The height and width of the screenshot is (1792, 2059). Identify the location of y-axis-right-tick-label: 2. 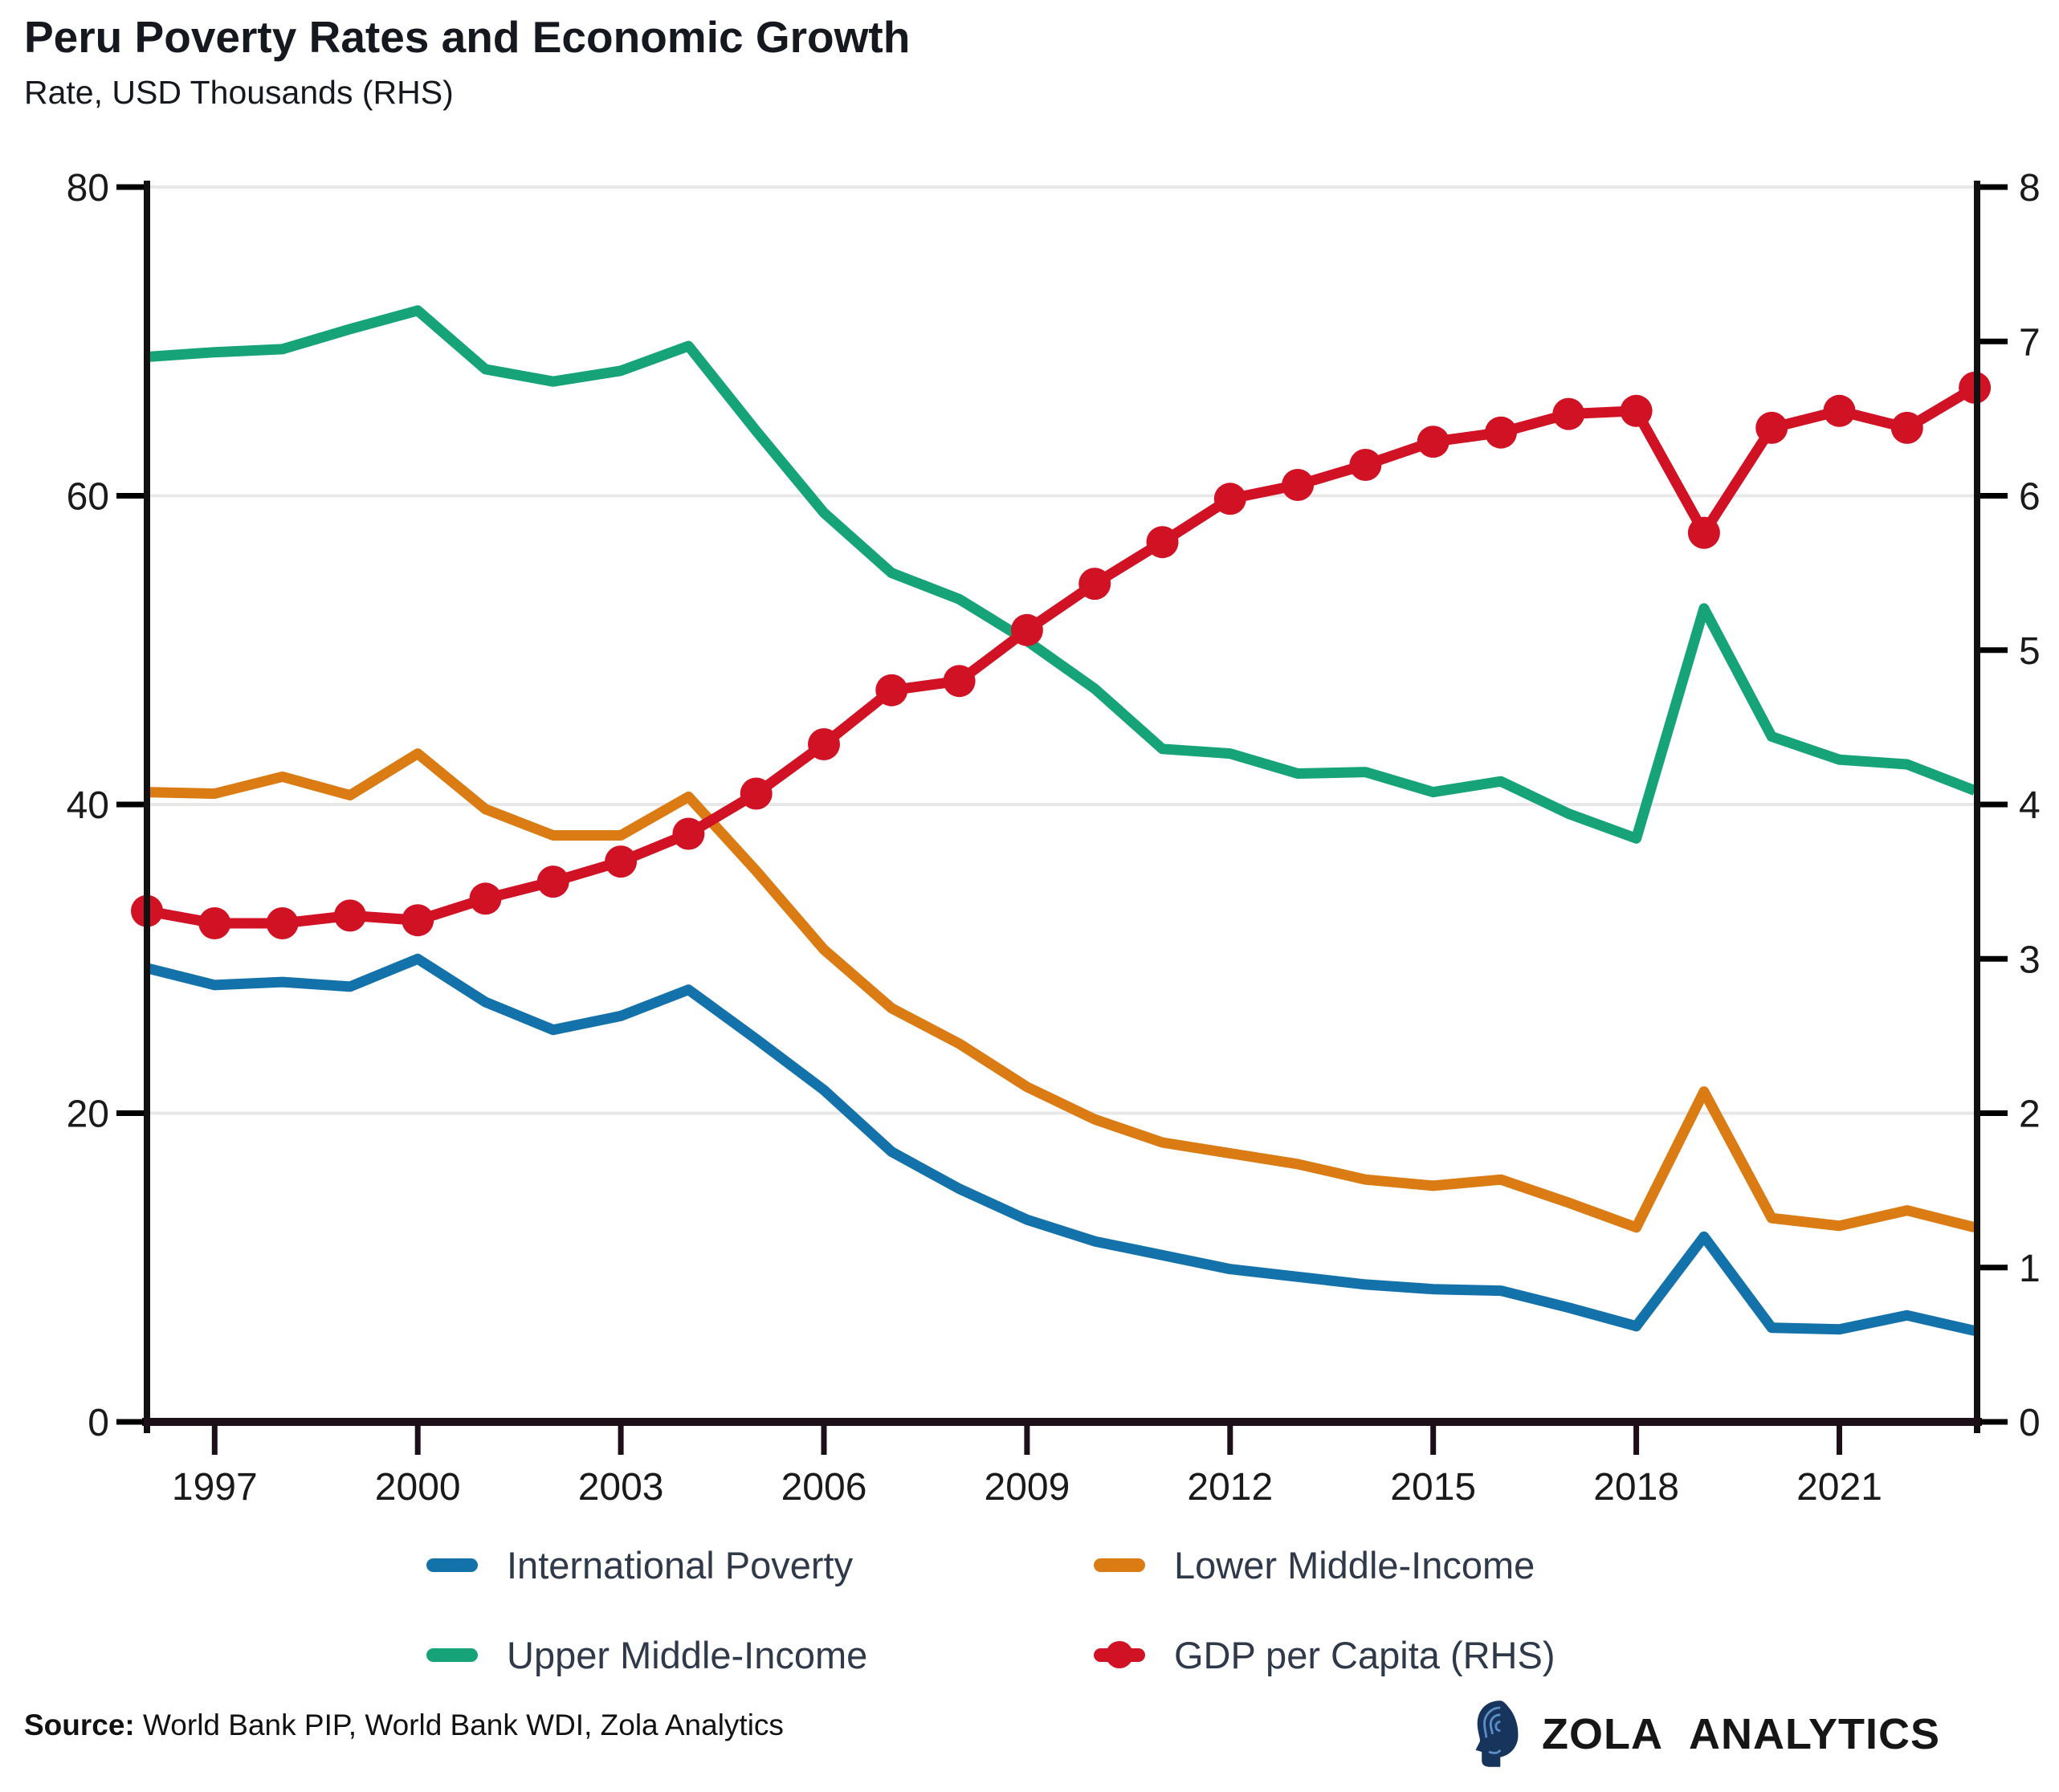
(2030, 1115).